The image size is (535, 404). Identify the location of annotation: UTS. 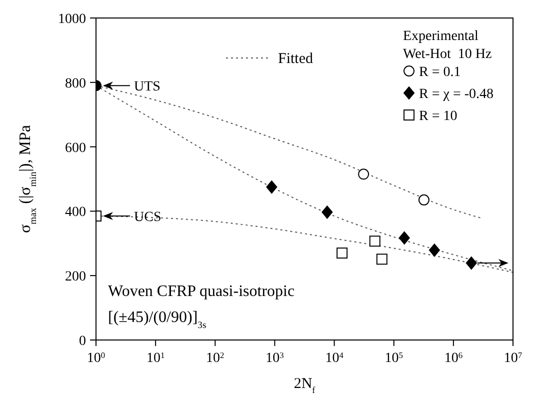
(147, 87).